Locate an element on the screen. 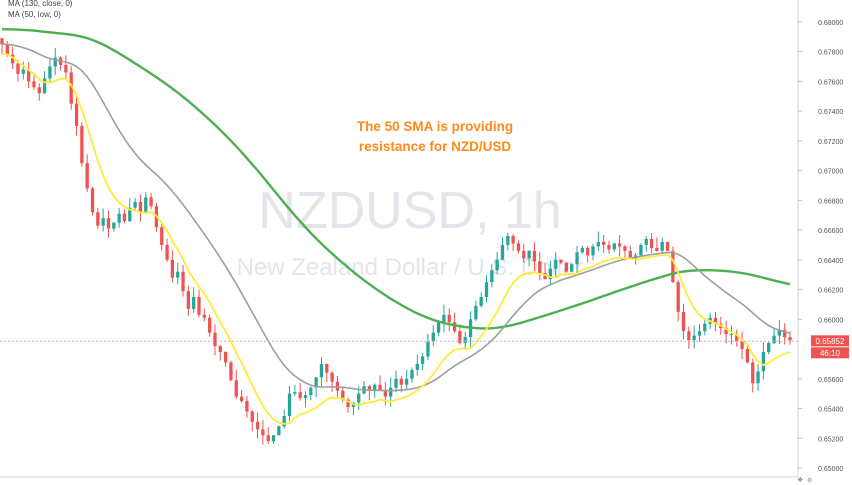 This screenshot has width=852, height=485. y-tick-label: 0.66600 is located at coordinates (830, 231).